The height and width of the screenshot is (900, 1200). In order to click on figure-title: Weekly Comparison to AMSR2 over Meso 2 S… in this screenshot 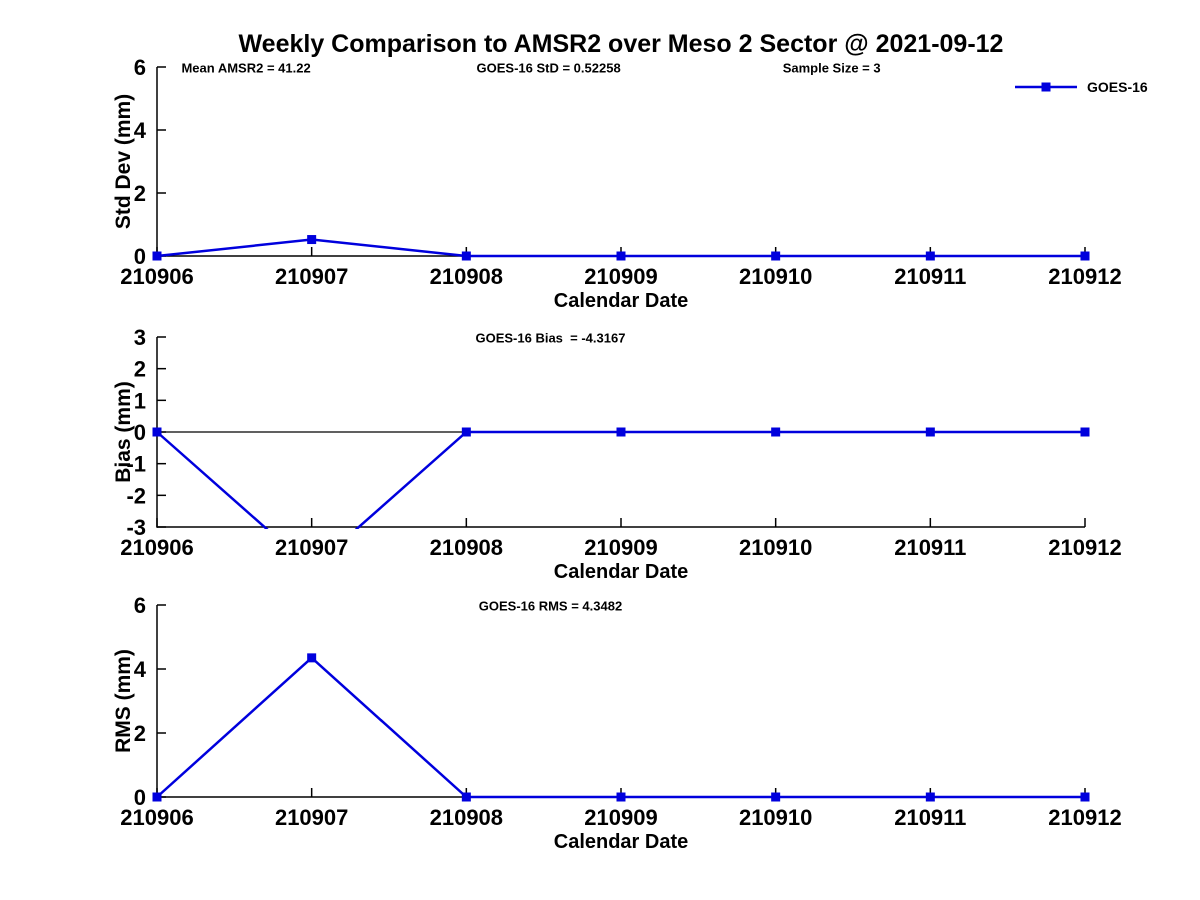, I will do `click(621, 44)`.